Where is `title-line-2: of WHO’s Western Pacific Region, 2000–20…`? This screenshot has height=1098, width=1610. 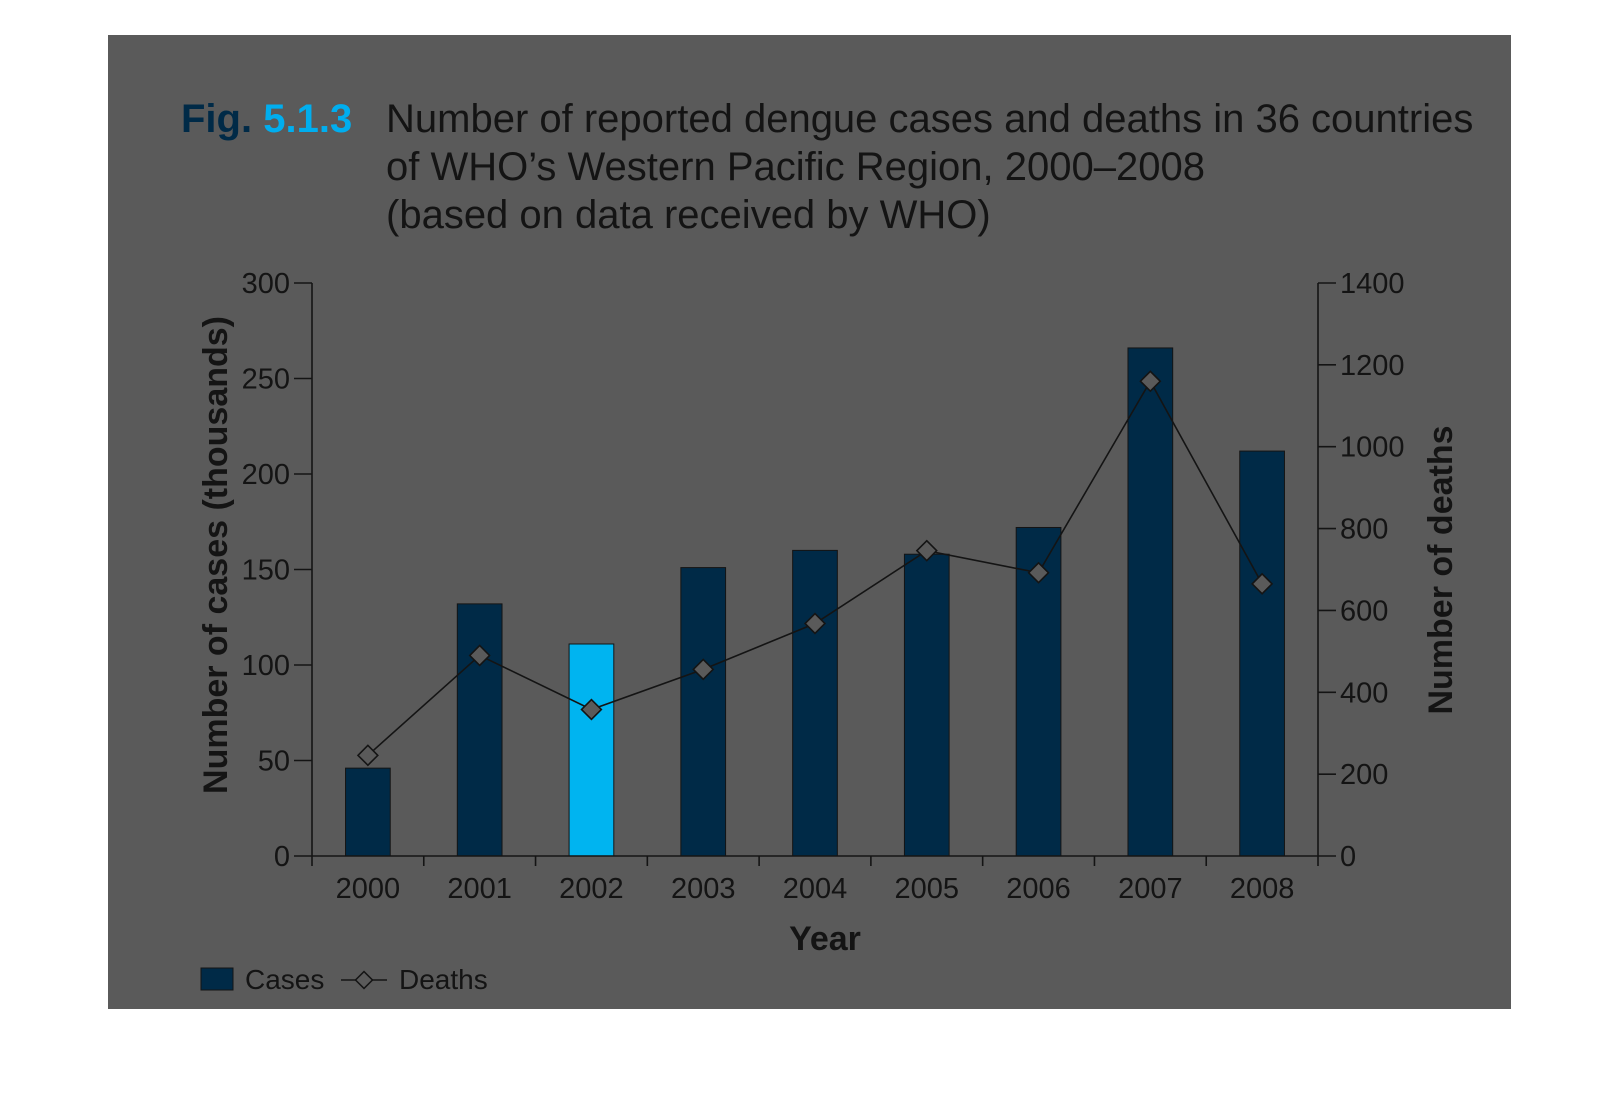
title-line-2: of WHO’s Western Pacific Region, 2000–20… is located at coordinates (795, 167).